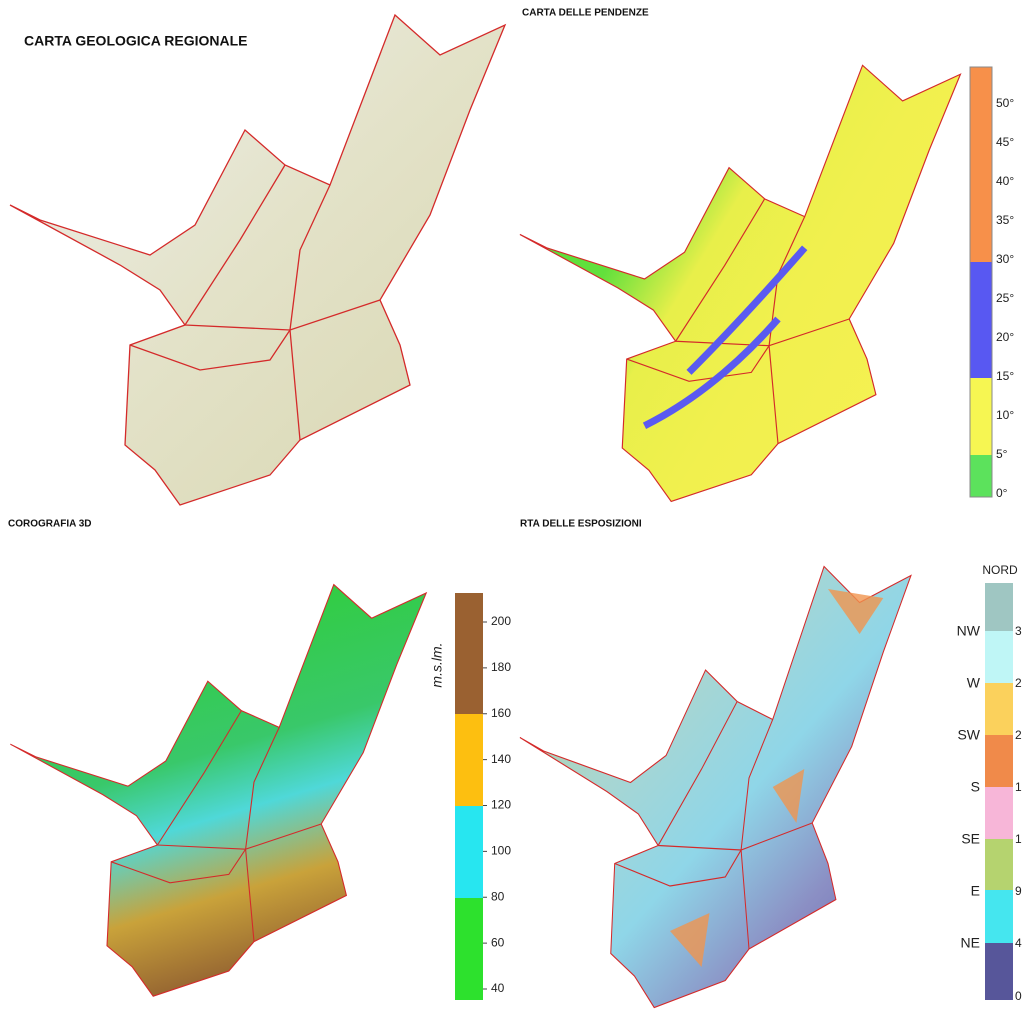 Image resolution: width=1024 pixels, height=1017 pixels. Describe the element at coordinates (437, 664) in the screenshot. I see `legend-unit: m.s.lm.` at that location.